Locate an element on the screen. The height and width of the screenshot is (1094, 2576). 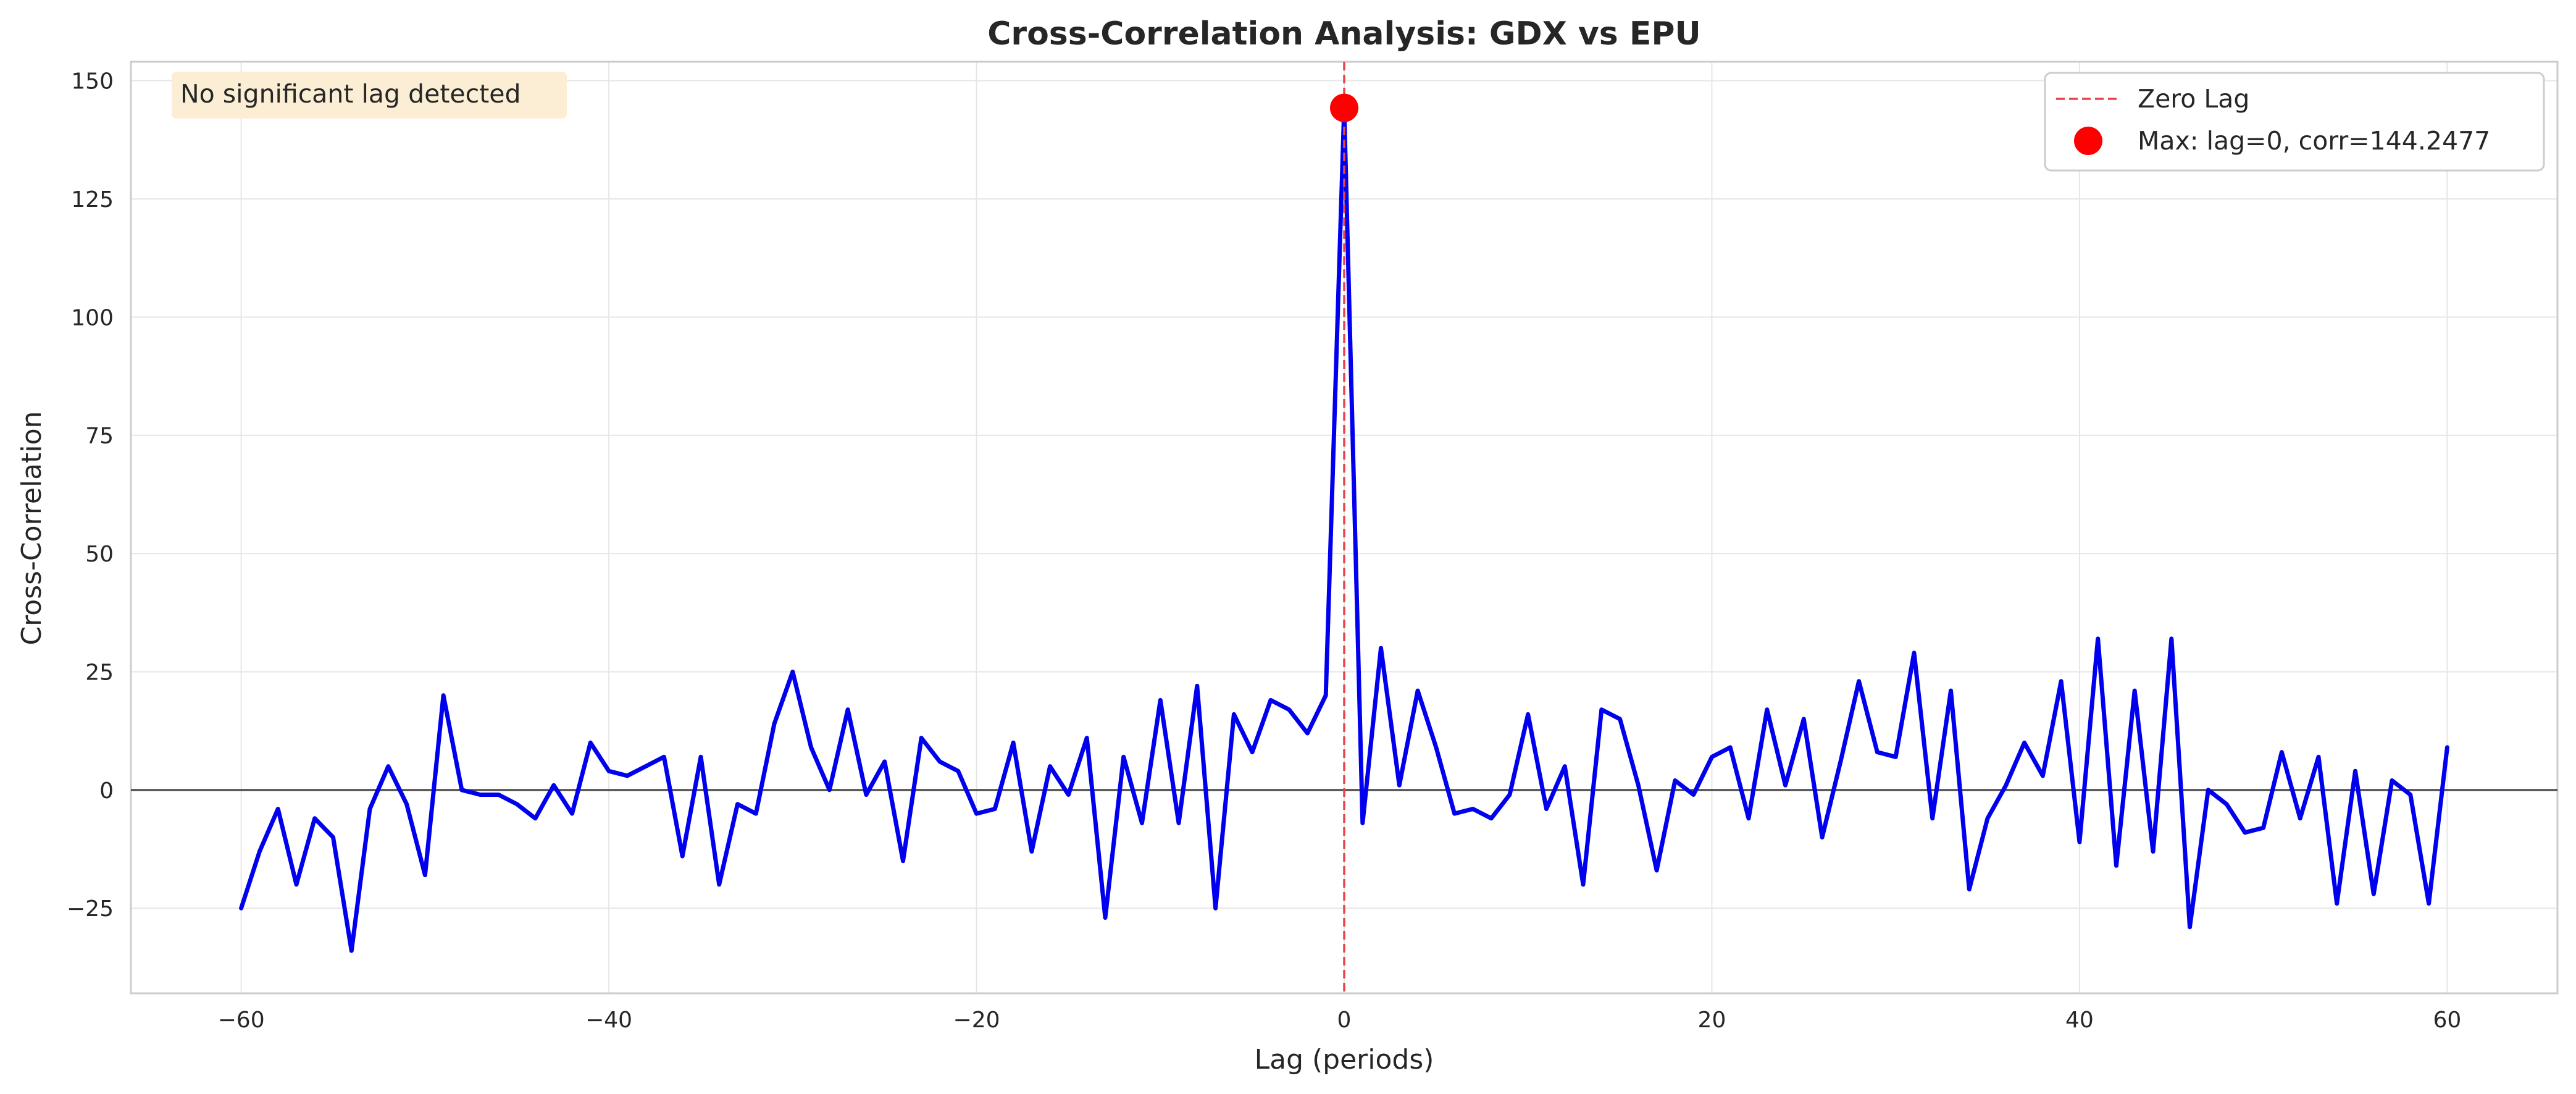
legend-frame is located at coordinates (2294, 122).